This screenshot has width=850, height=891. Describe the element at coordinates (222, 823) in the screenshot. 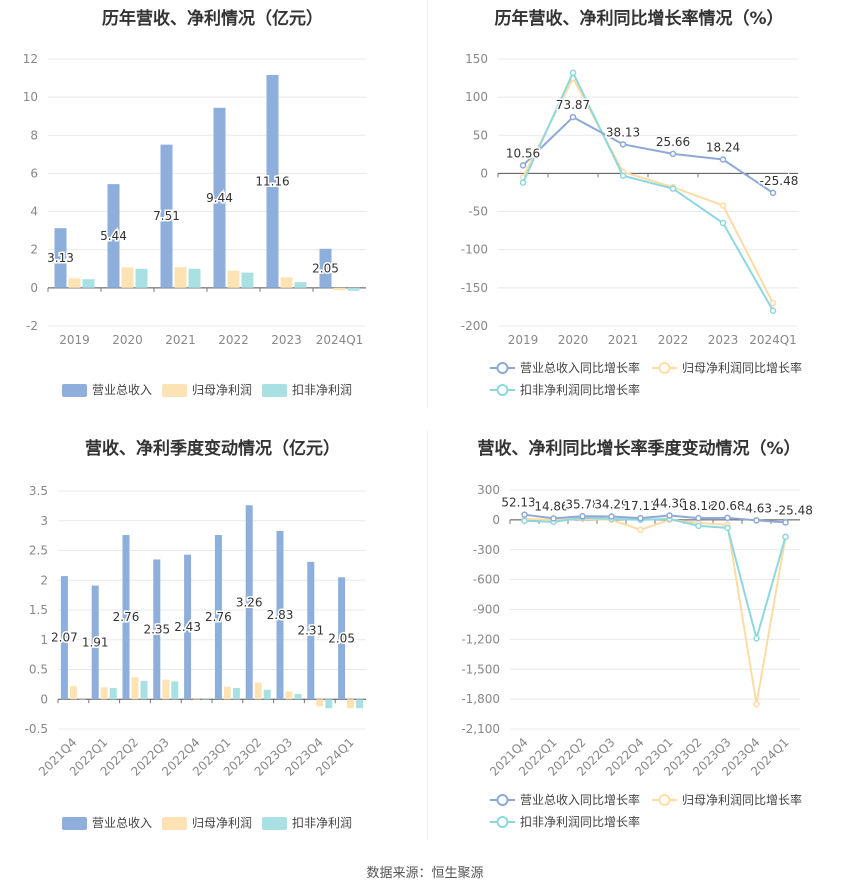

I see `legend-label: 归母净利润` at that location.